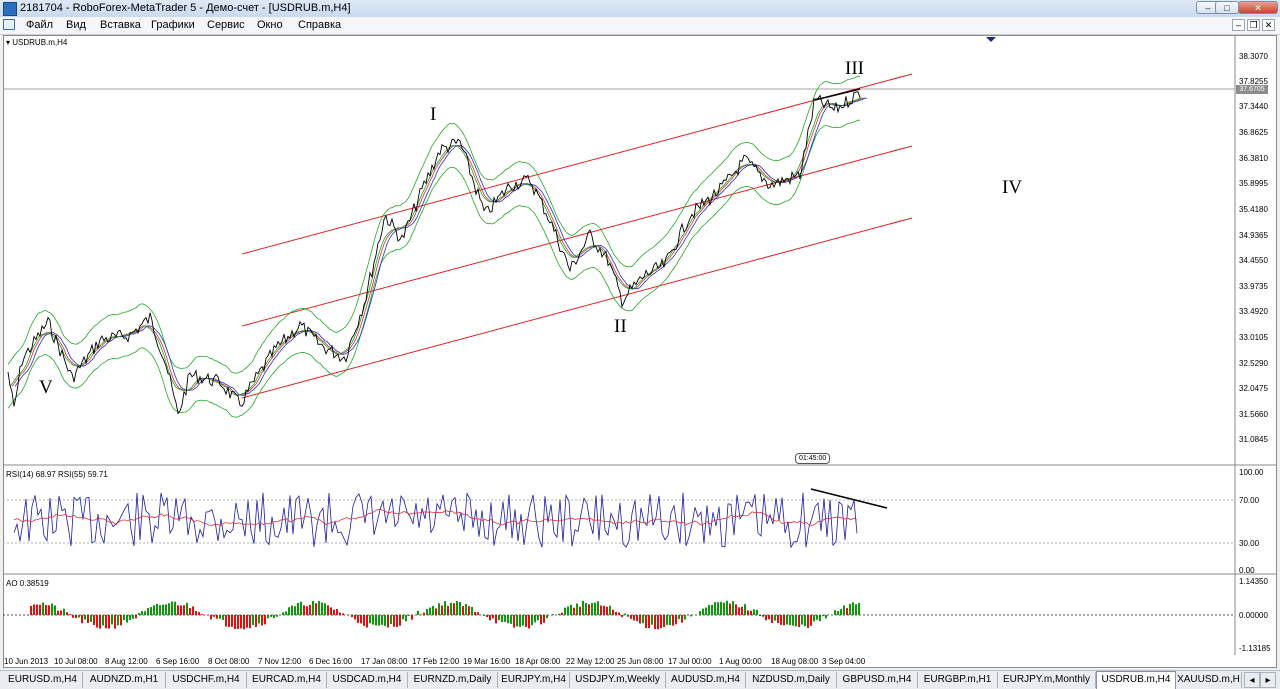  Describe the element at coordinates (843, 661) in the screenshot. I see `date-tick: 3 Sep 04:00` at that location.